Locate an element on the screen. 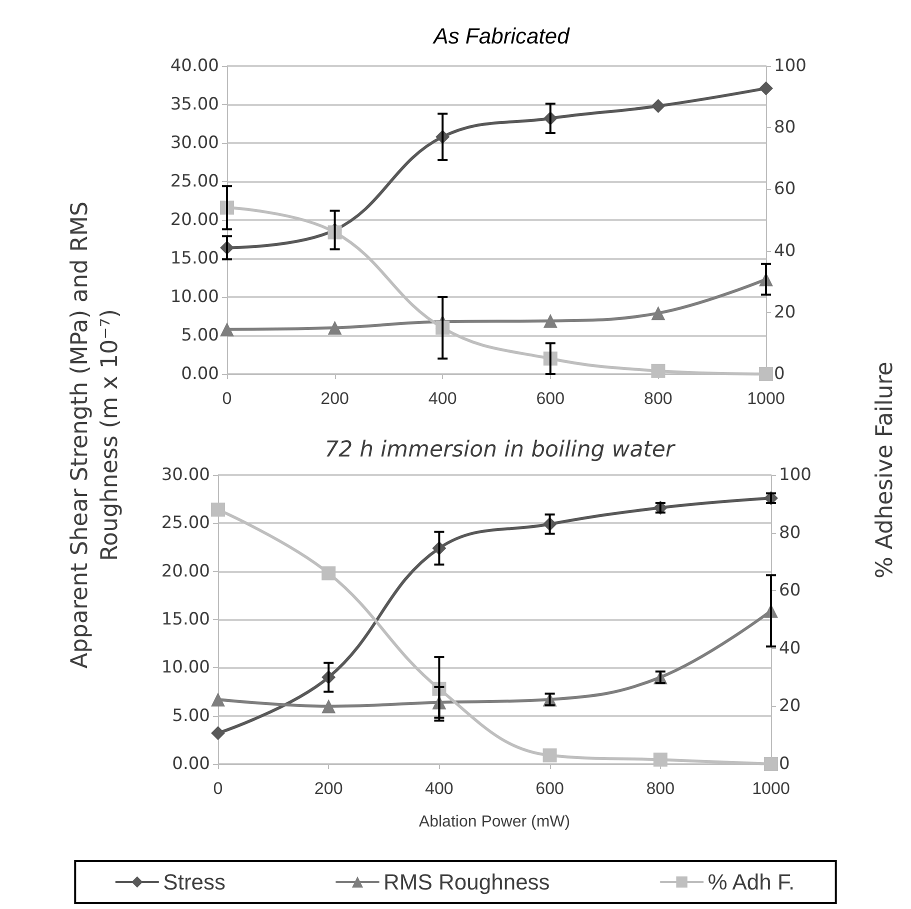  y-axis-title: Apparent Shear Strength (MPa) and RMS Roughness (m x 10⁻⁷) is located at coordinates (95, 435).